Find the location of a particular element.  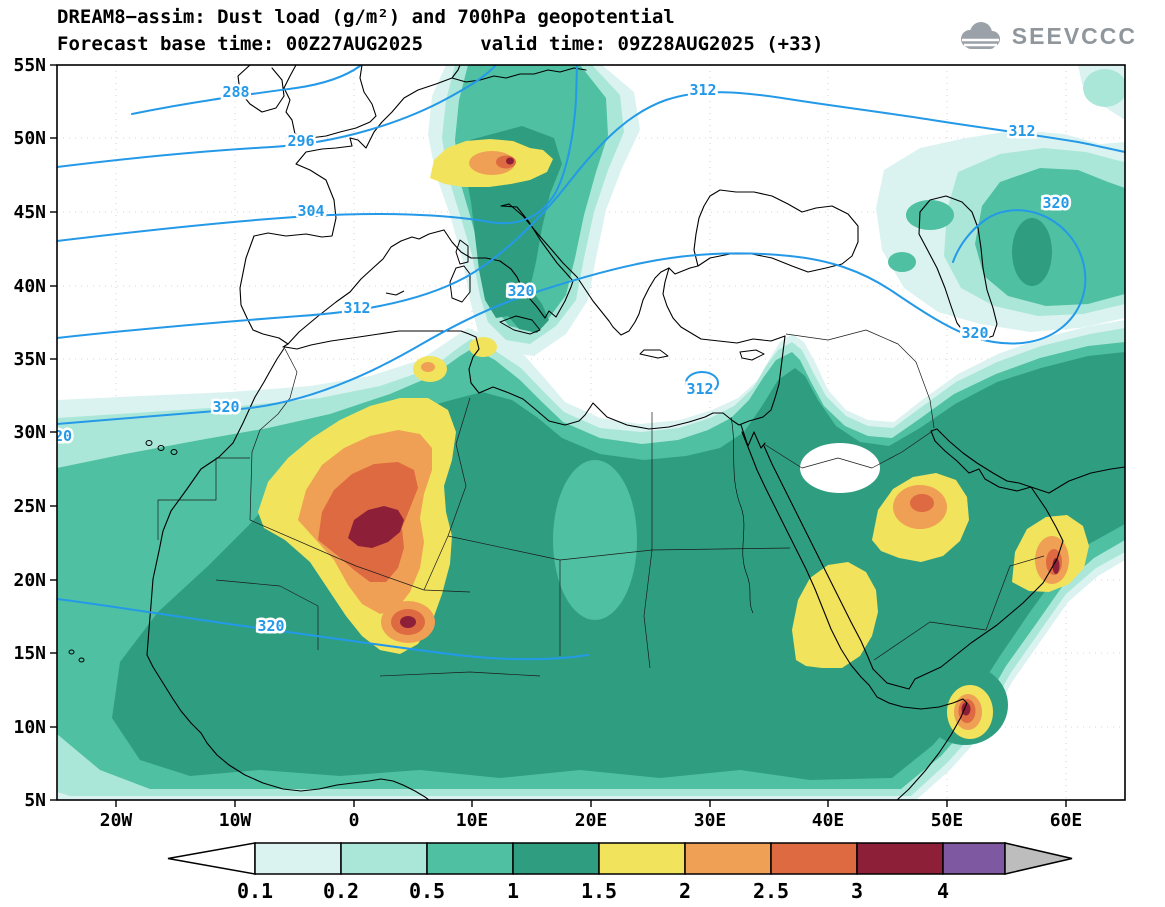

geopotential-label: 20 is located at coordinates (63, 436).